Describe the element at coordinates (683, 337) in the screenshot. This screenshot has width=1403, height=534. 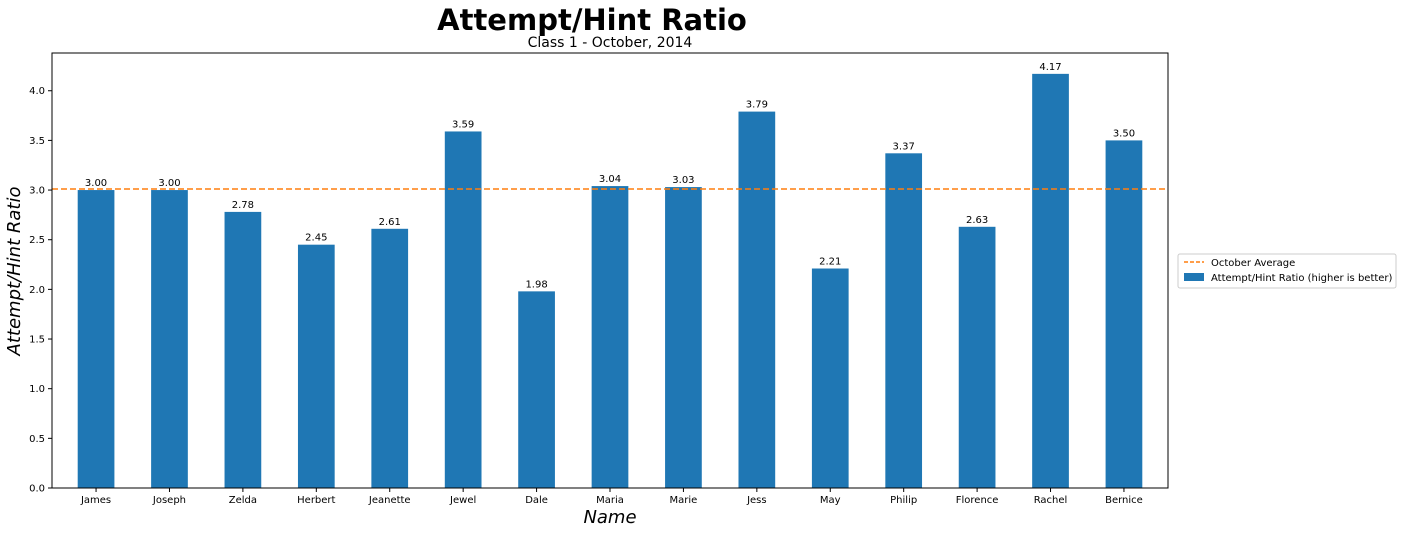
I see `bar-marie` at that location.